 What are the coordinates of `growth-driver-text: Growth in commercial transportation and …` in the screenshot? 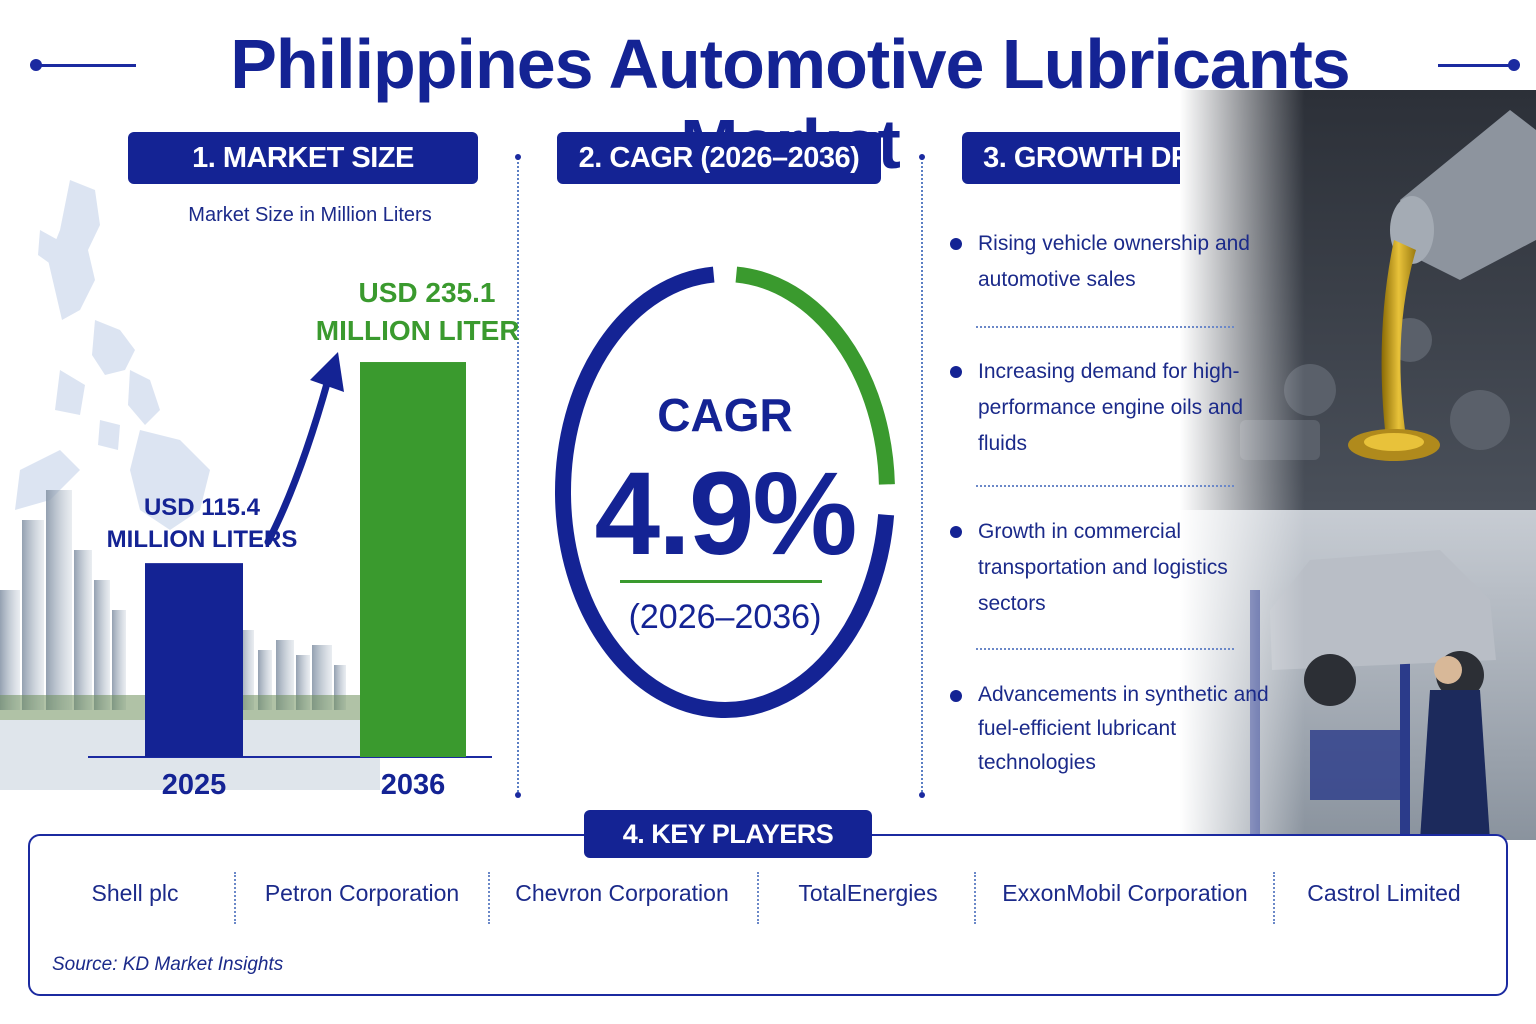 It's located at (1103, 567).